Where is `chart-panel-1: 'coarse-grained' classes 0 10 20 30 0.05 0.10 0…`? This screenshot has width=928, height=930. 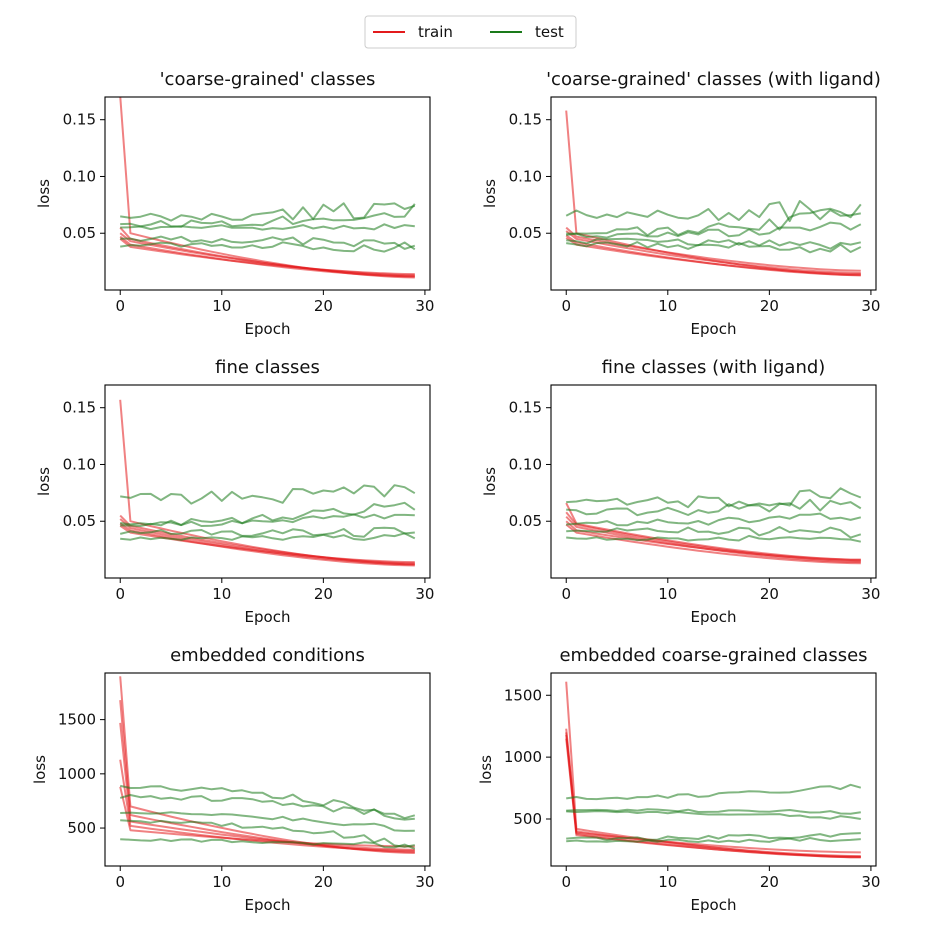 chart-panel-1: 'coarse-grained' classes 0 10 20 30 0.05 0.10 0… is located at coordinates (234, 203).